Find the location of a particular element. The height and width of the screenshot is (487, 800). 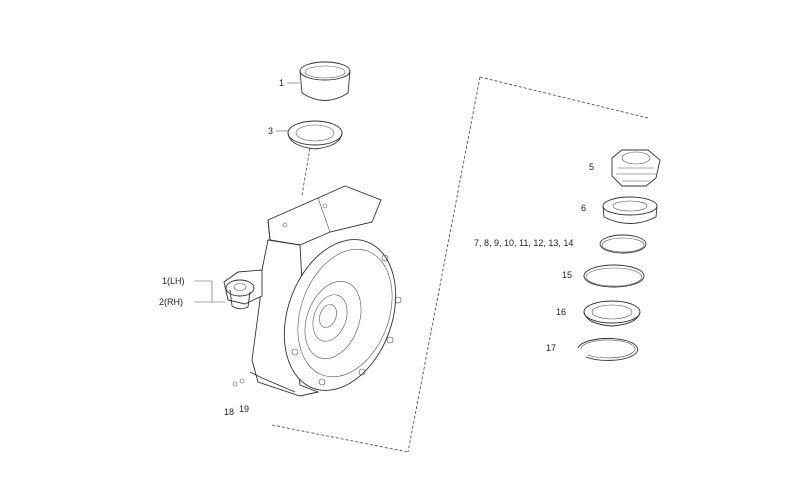

callout-part-5: 5 is located at coordinates (592, 167).